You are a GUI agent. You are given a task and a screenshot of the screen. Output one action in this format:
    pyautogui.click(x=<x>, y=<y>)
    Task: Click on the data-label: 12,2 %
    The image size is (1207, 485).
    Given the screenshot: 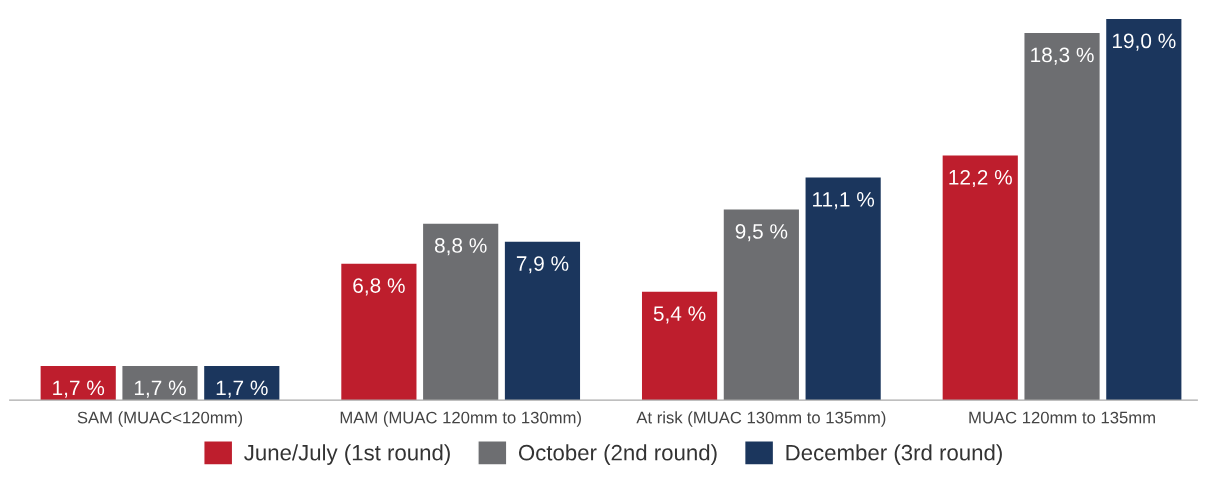 What is the action you would take?
    pyautogui.click(x=980, y=178)
    